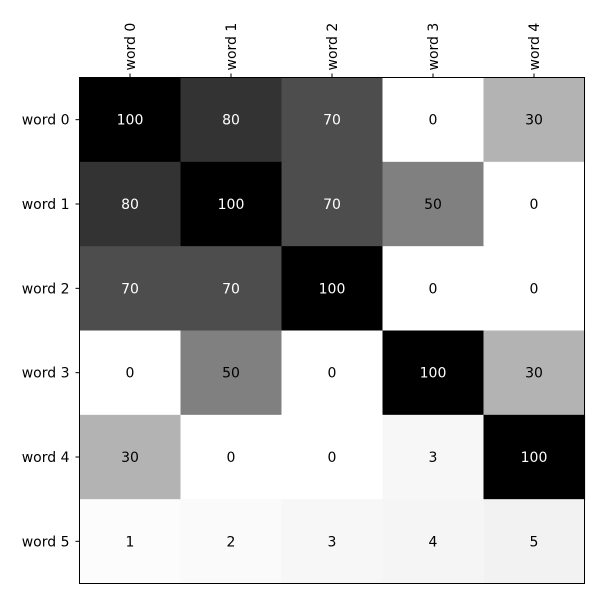 This screenshot has width=600, height=600. Describe the element at coordinates (46, 289) in the screenshot. I see `y-tick-label: word 2` at that location.